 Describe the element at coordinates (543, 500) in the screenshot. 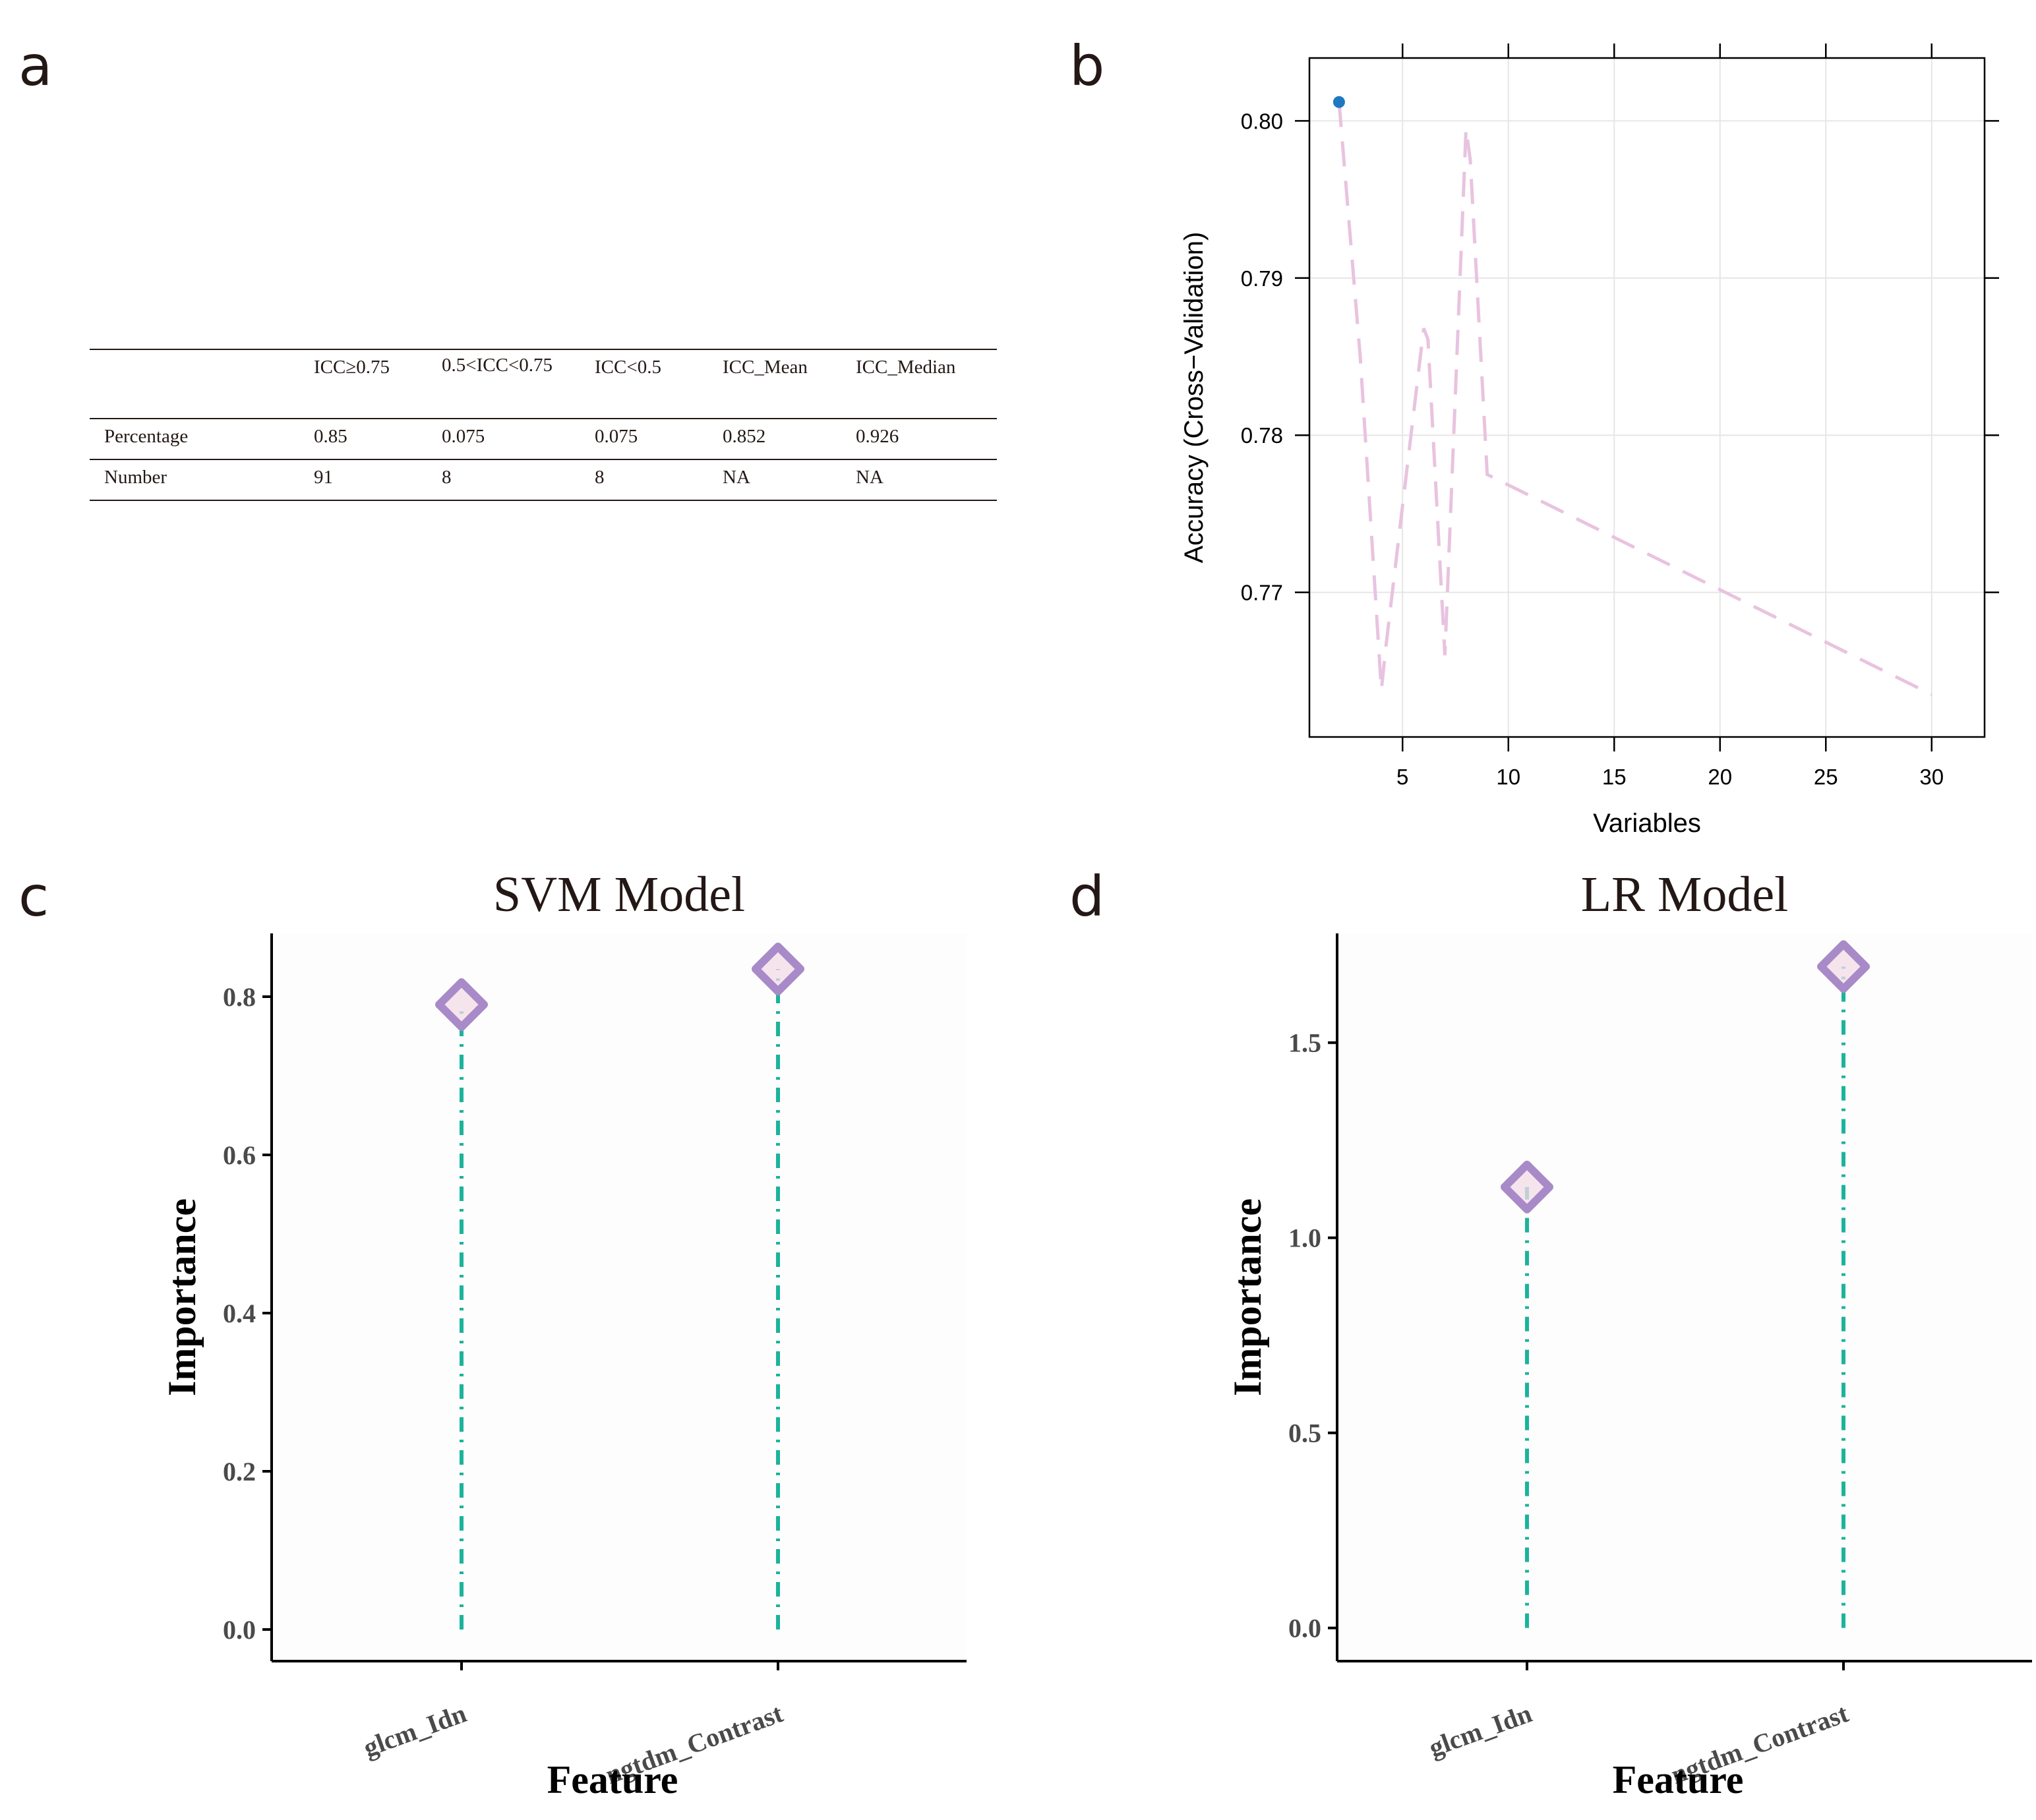

I see `table-bottom-rule` at that location.